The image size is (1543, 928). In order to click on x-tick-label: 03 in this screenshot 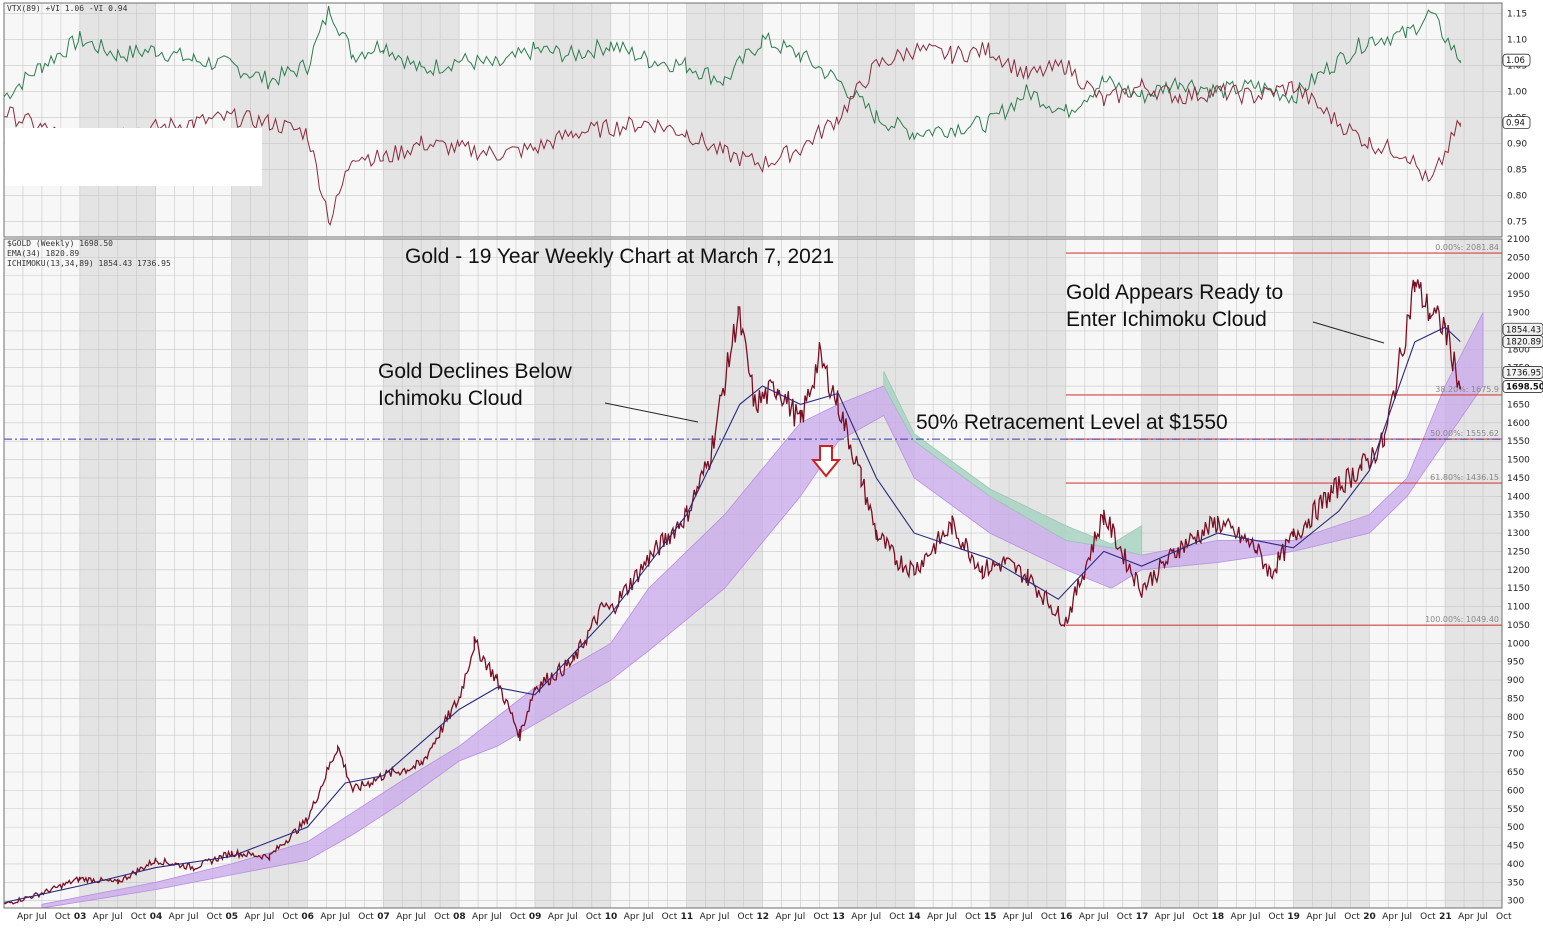, I will do `click(80, 917)`.